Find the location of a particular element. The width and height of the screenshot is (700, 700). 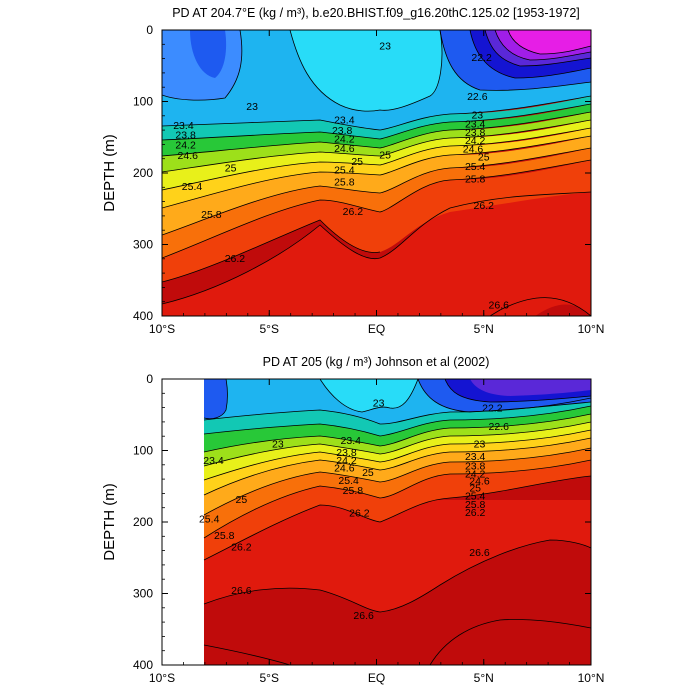

obs-region-22-2-west is located at coordinates (216, 399).